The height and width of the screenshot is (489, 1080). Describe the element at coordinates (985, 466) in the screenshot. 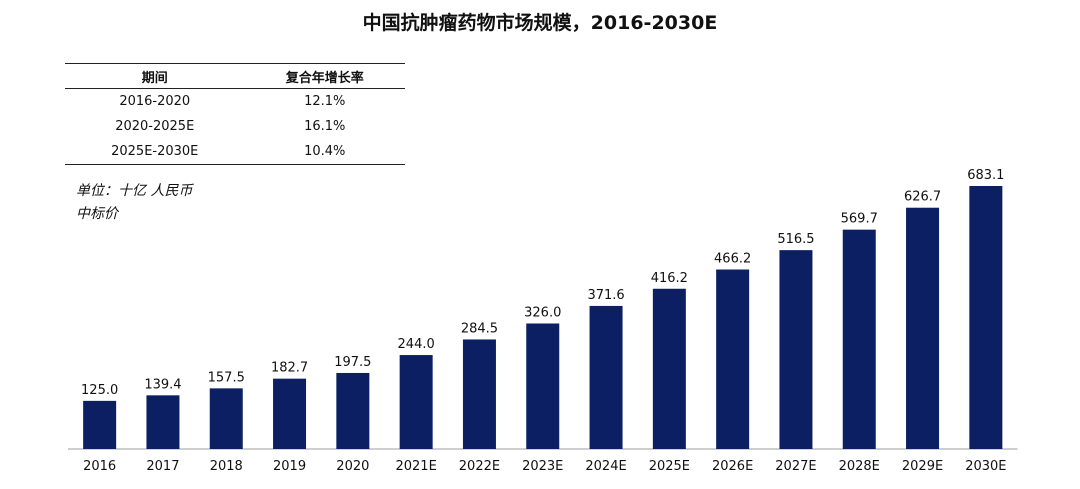

I see `x-tick-label: 2030E` at that location.